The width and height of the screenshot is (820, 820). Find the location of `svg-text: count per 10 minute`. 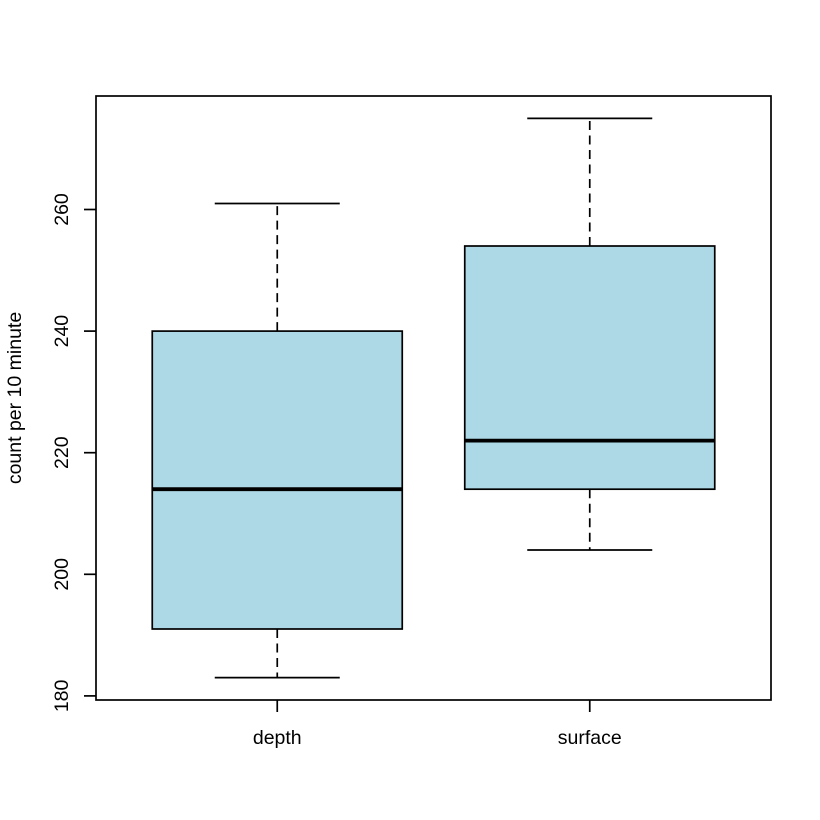

svg-text: count per 10 minute is located at coordinates (15, 398).